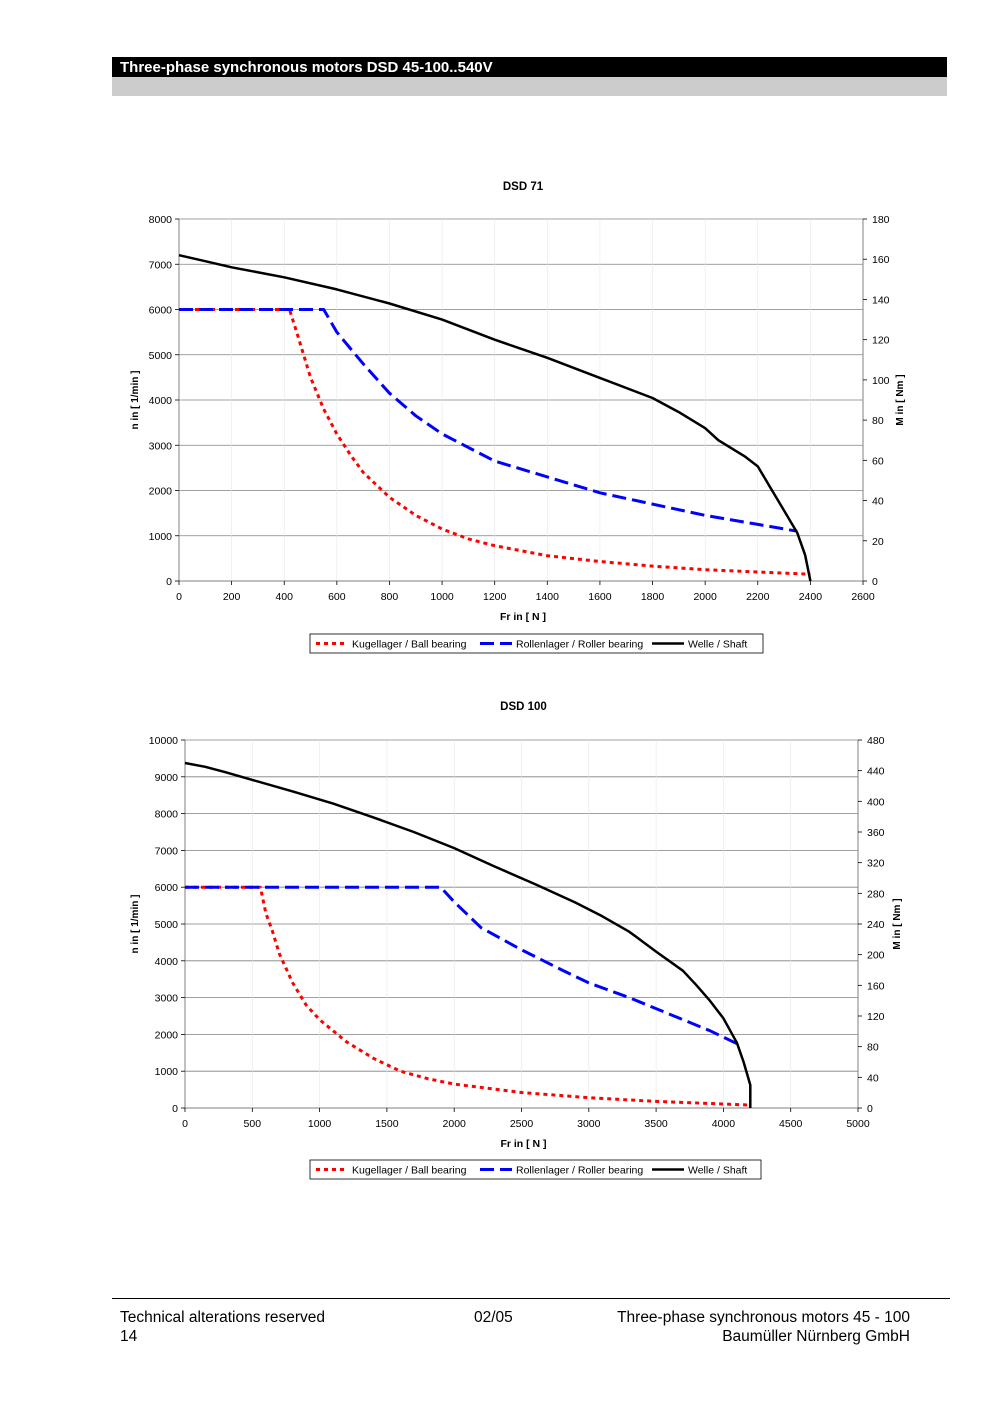 The image size is (1000, 1414). What do you see at coordinates (724, 1124) in the screenshot?
I see `x-tick-label: 4000` at bounding box center [724, 1124].